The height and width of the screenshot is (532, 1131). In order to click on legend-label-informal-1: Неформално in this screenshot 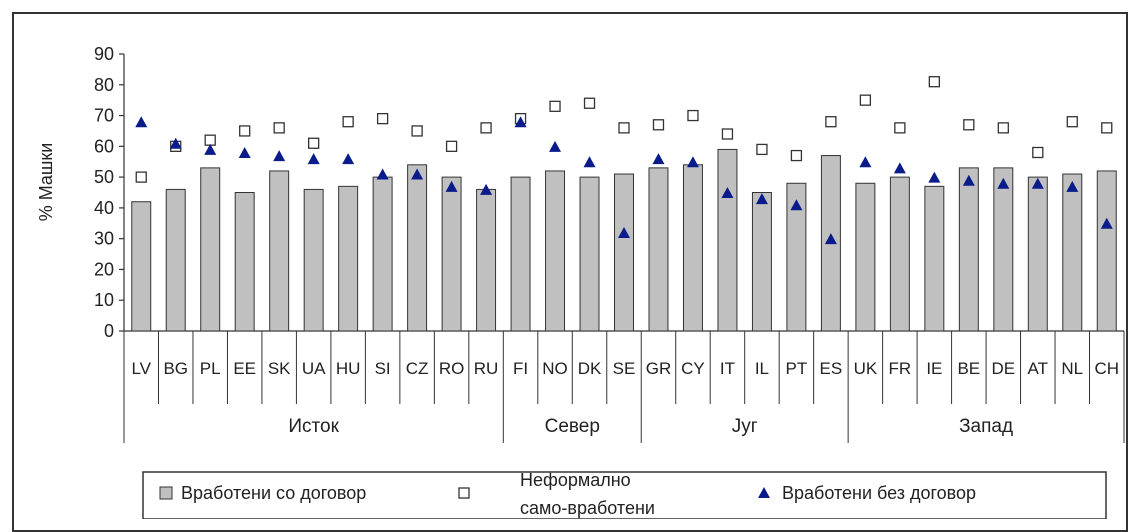, I will do `click(575, 480)`.